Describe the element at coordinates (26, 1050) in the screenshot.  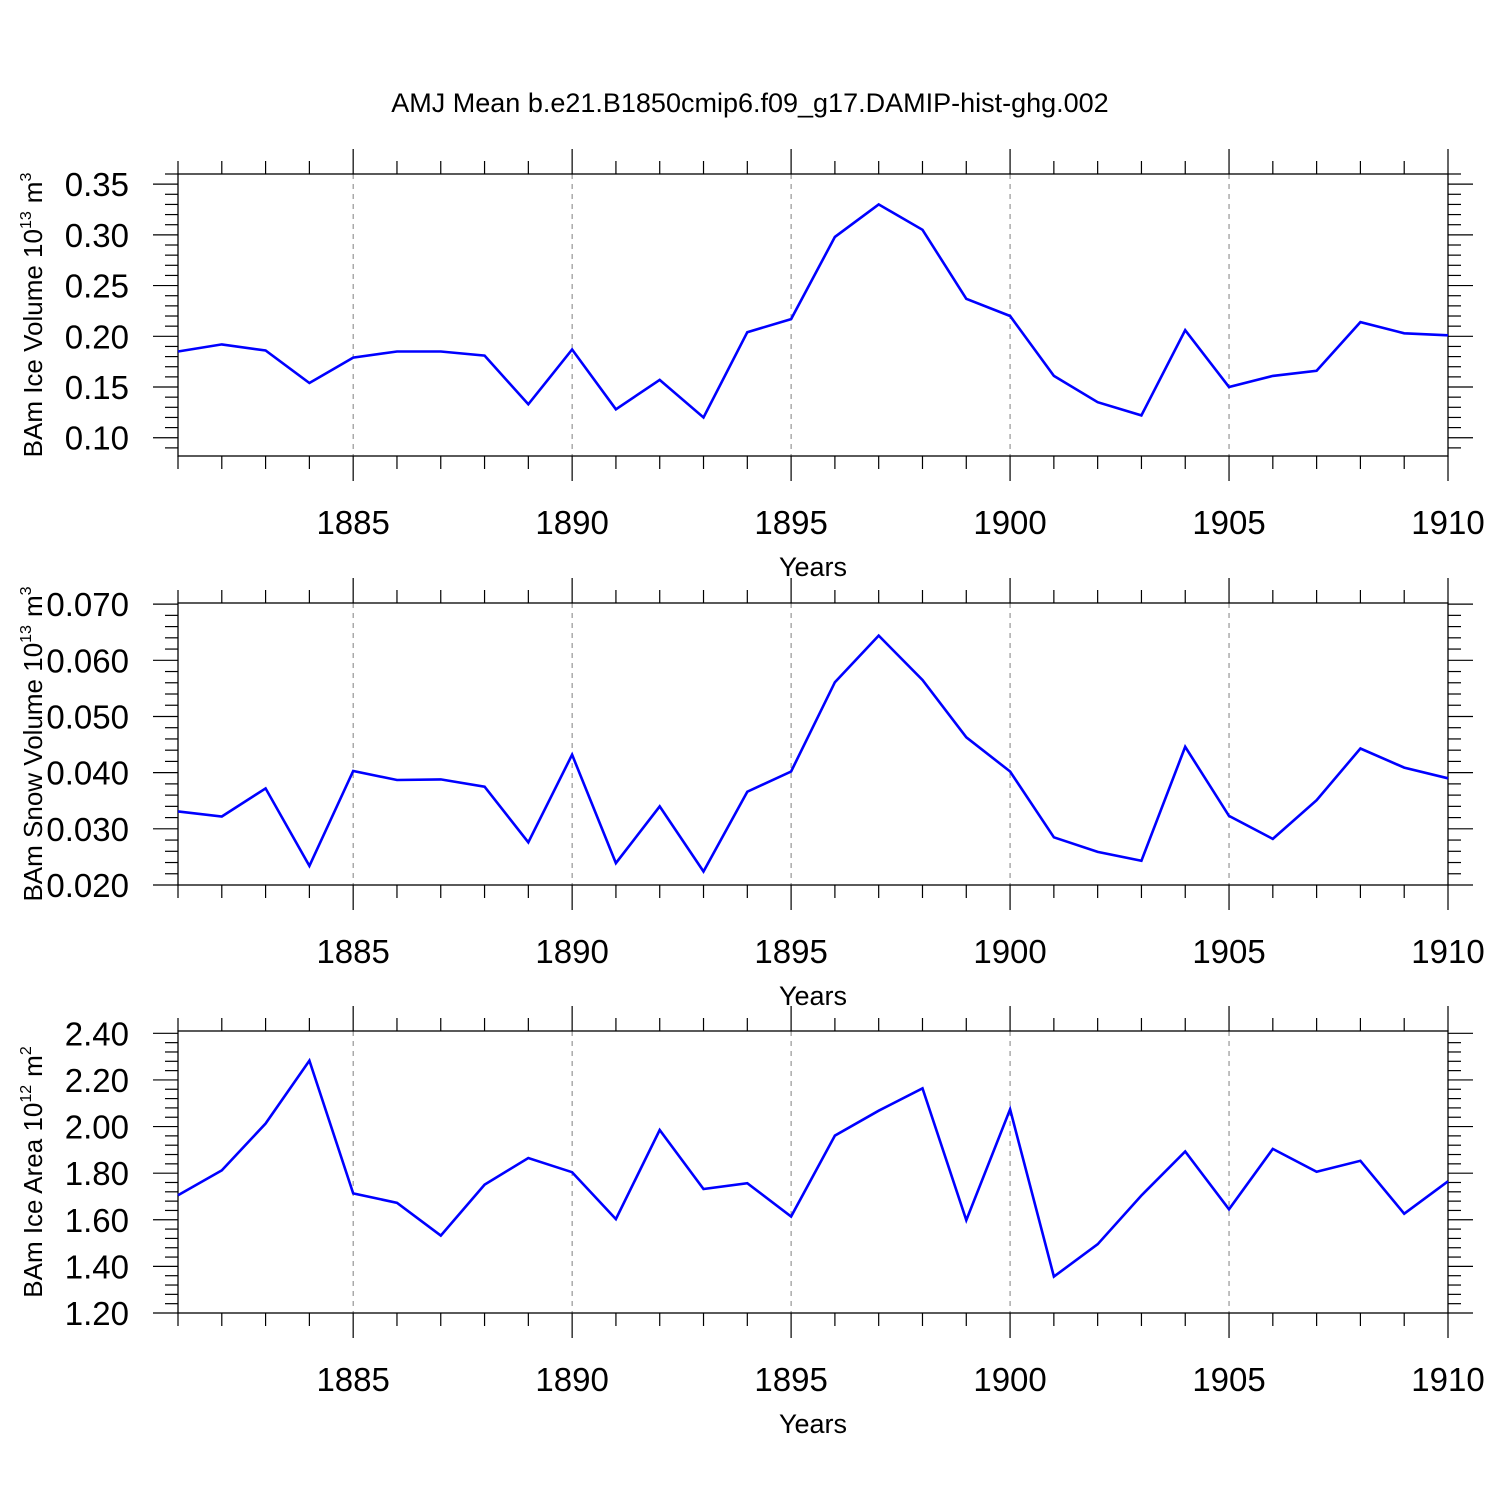
I see `y-axis-title-unit-exponent: 2` at that location.